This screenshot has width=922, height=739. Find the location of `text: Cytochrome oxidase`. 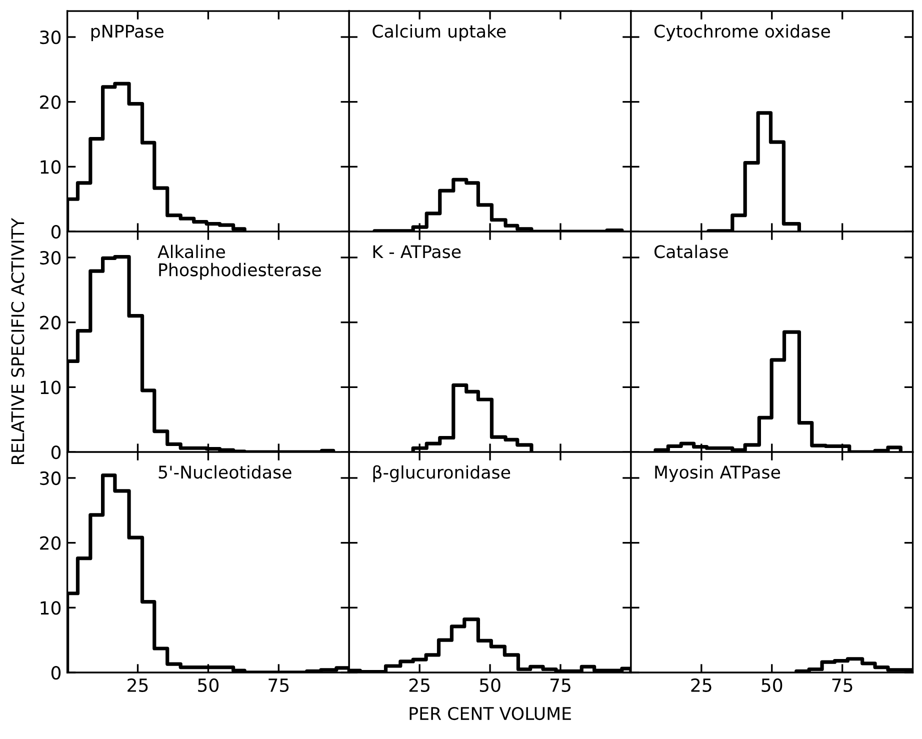

text: Cytochrome oxidase is located at coordinates (742, 33).